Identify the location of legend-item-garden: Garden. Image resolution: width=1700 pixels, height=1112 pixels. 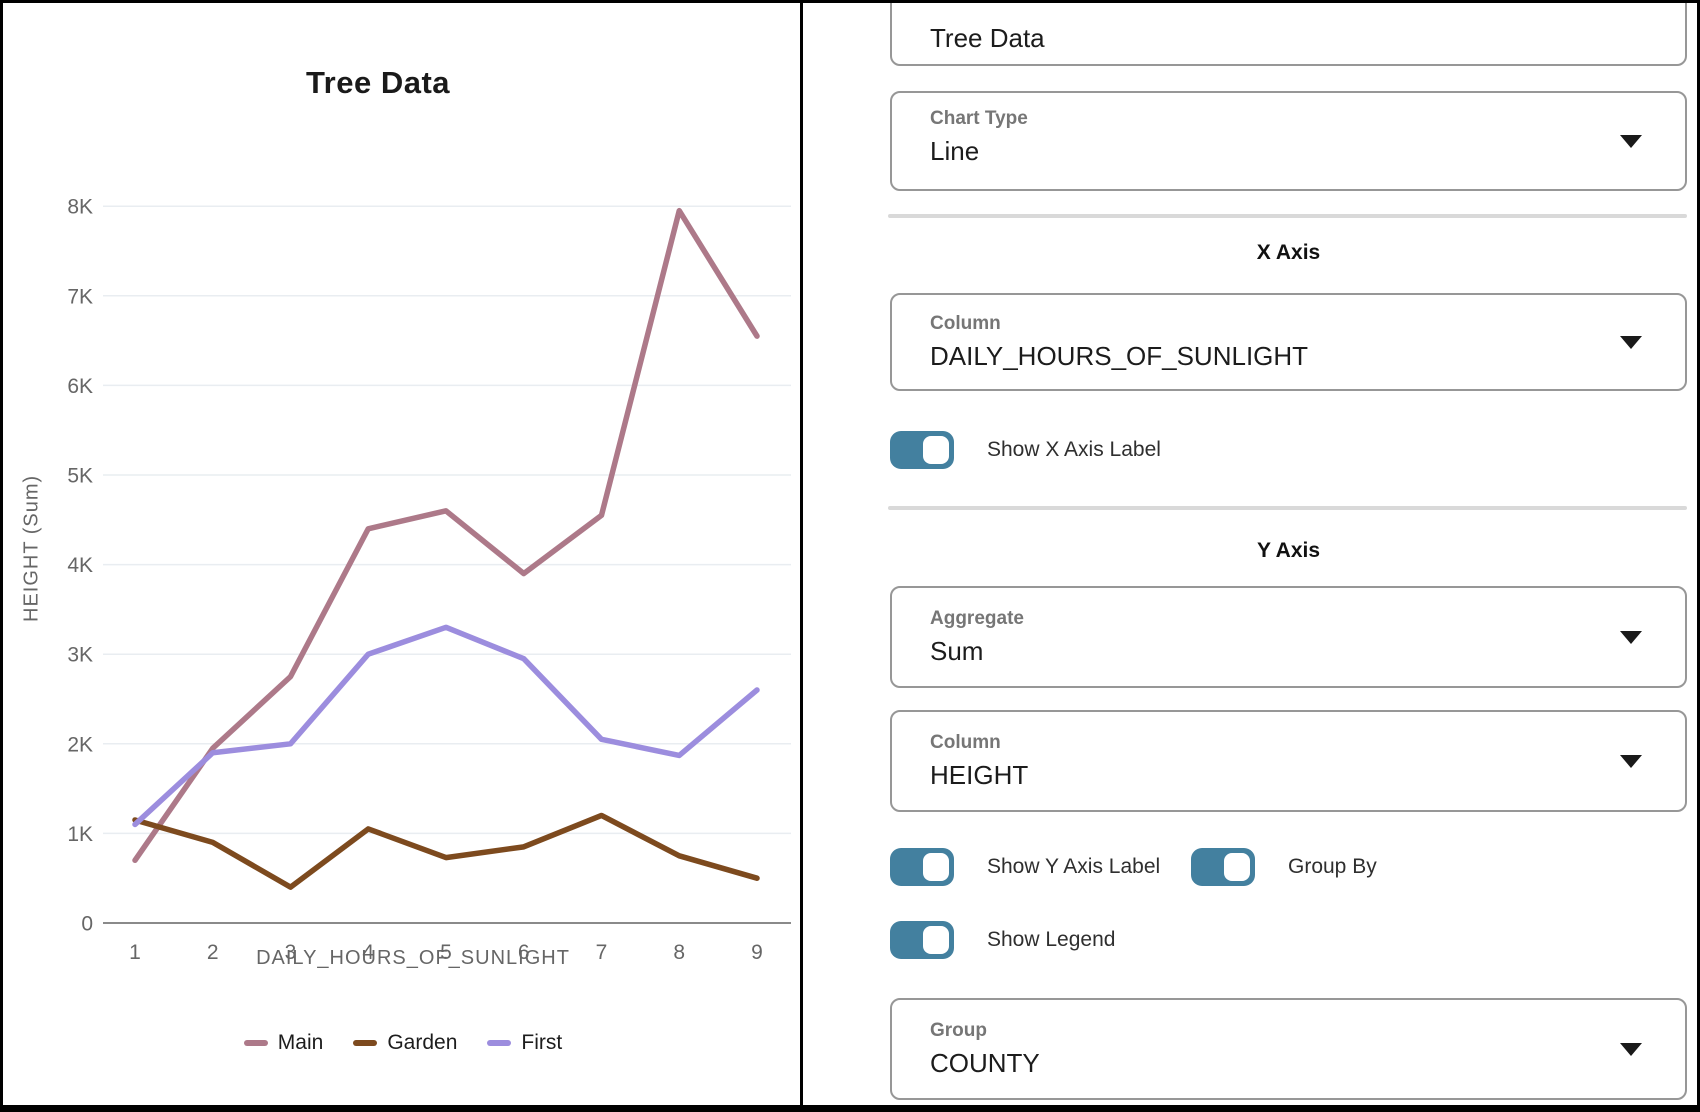
(405, 1043).